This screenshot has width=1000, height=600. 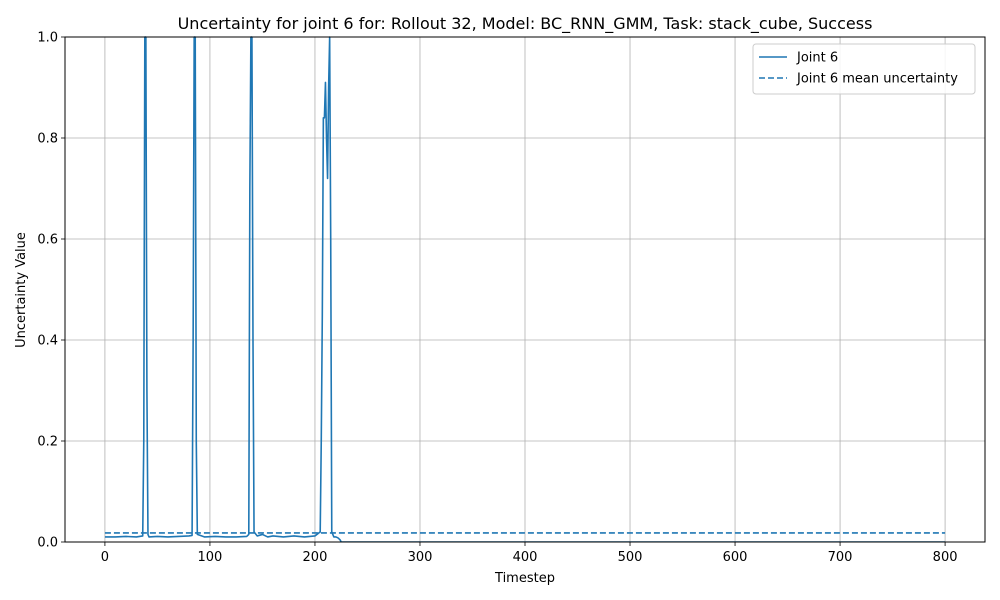 I want to click on x-tick-label: 400, so click(x=525, y=557).